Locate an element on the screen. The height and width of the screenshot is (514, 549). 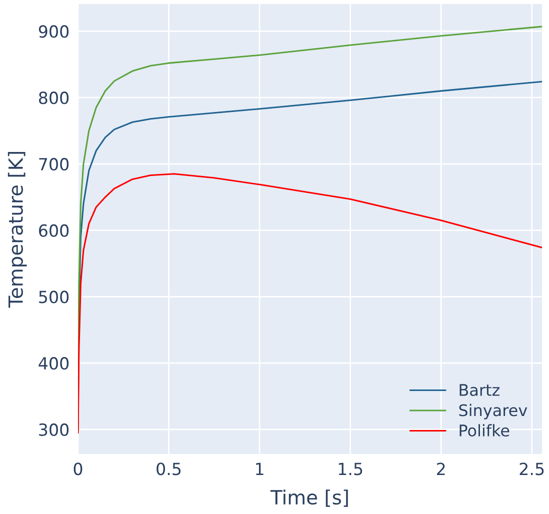
y-tick-label: 300 is located at coordinates (54, 429).